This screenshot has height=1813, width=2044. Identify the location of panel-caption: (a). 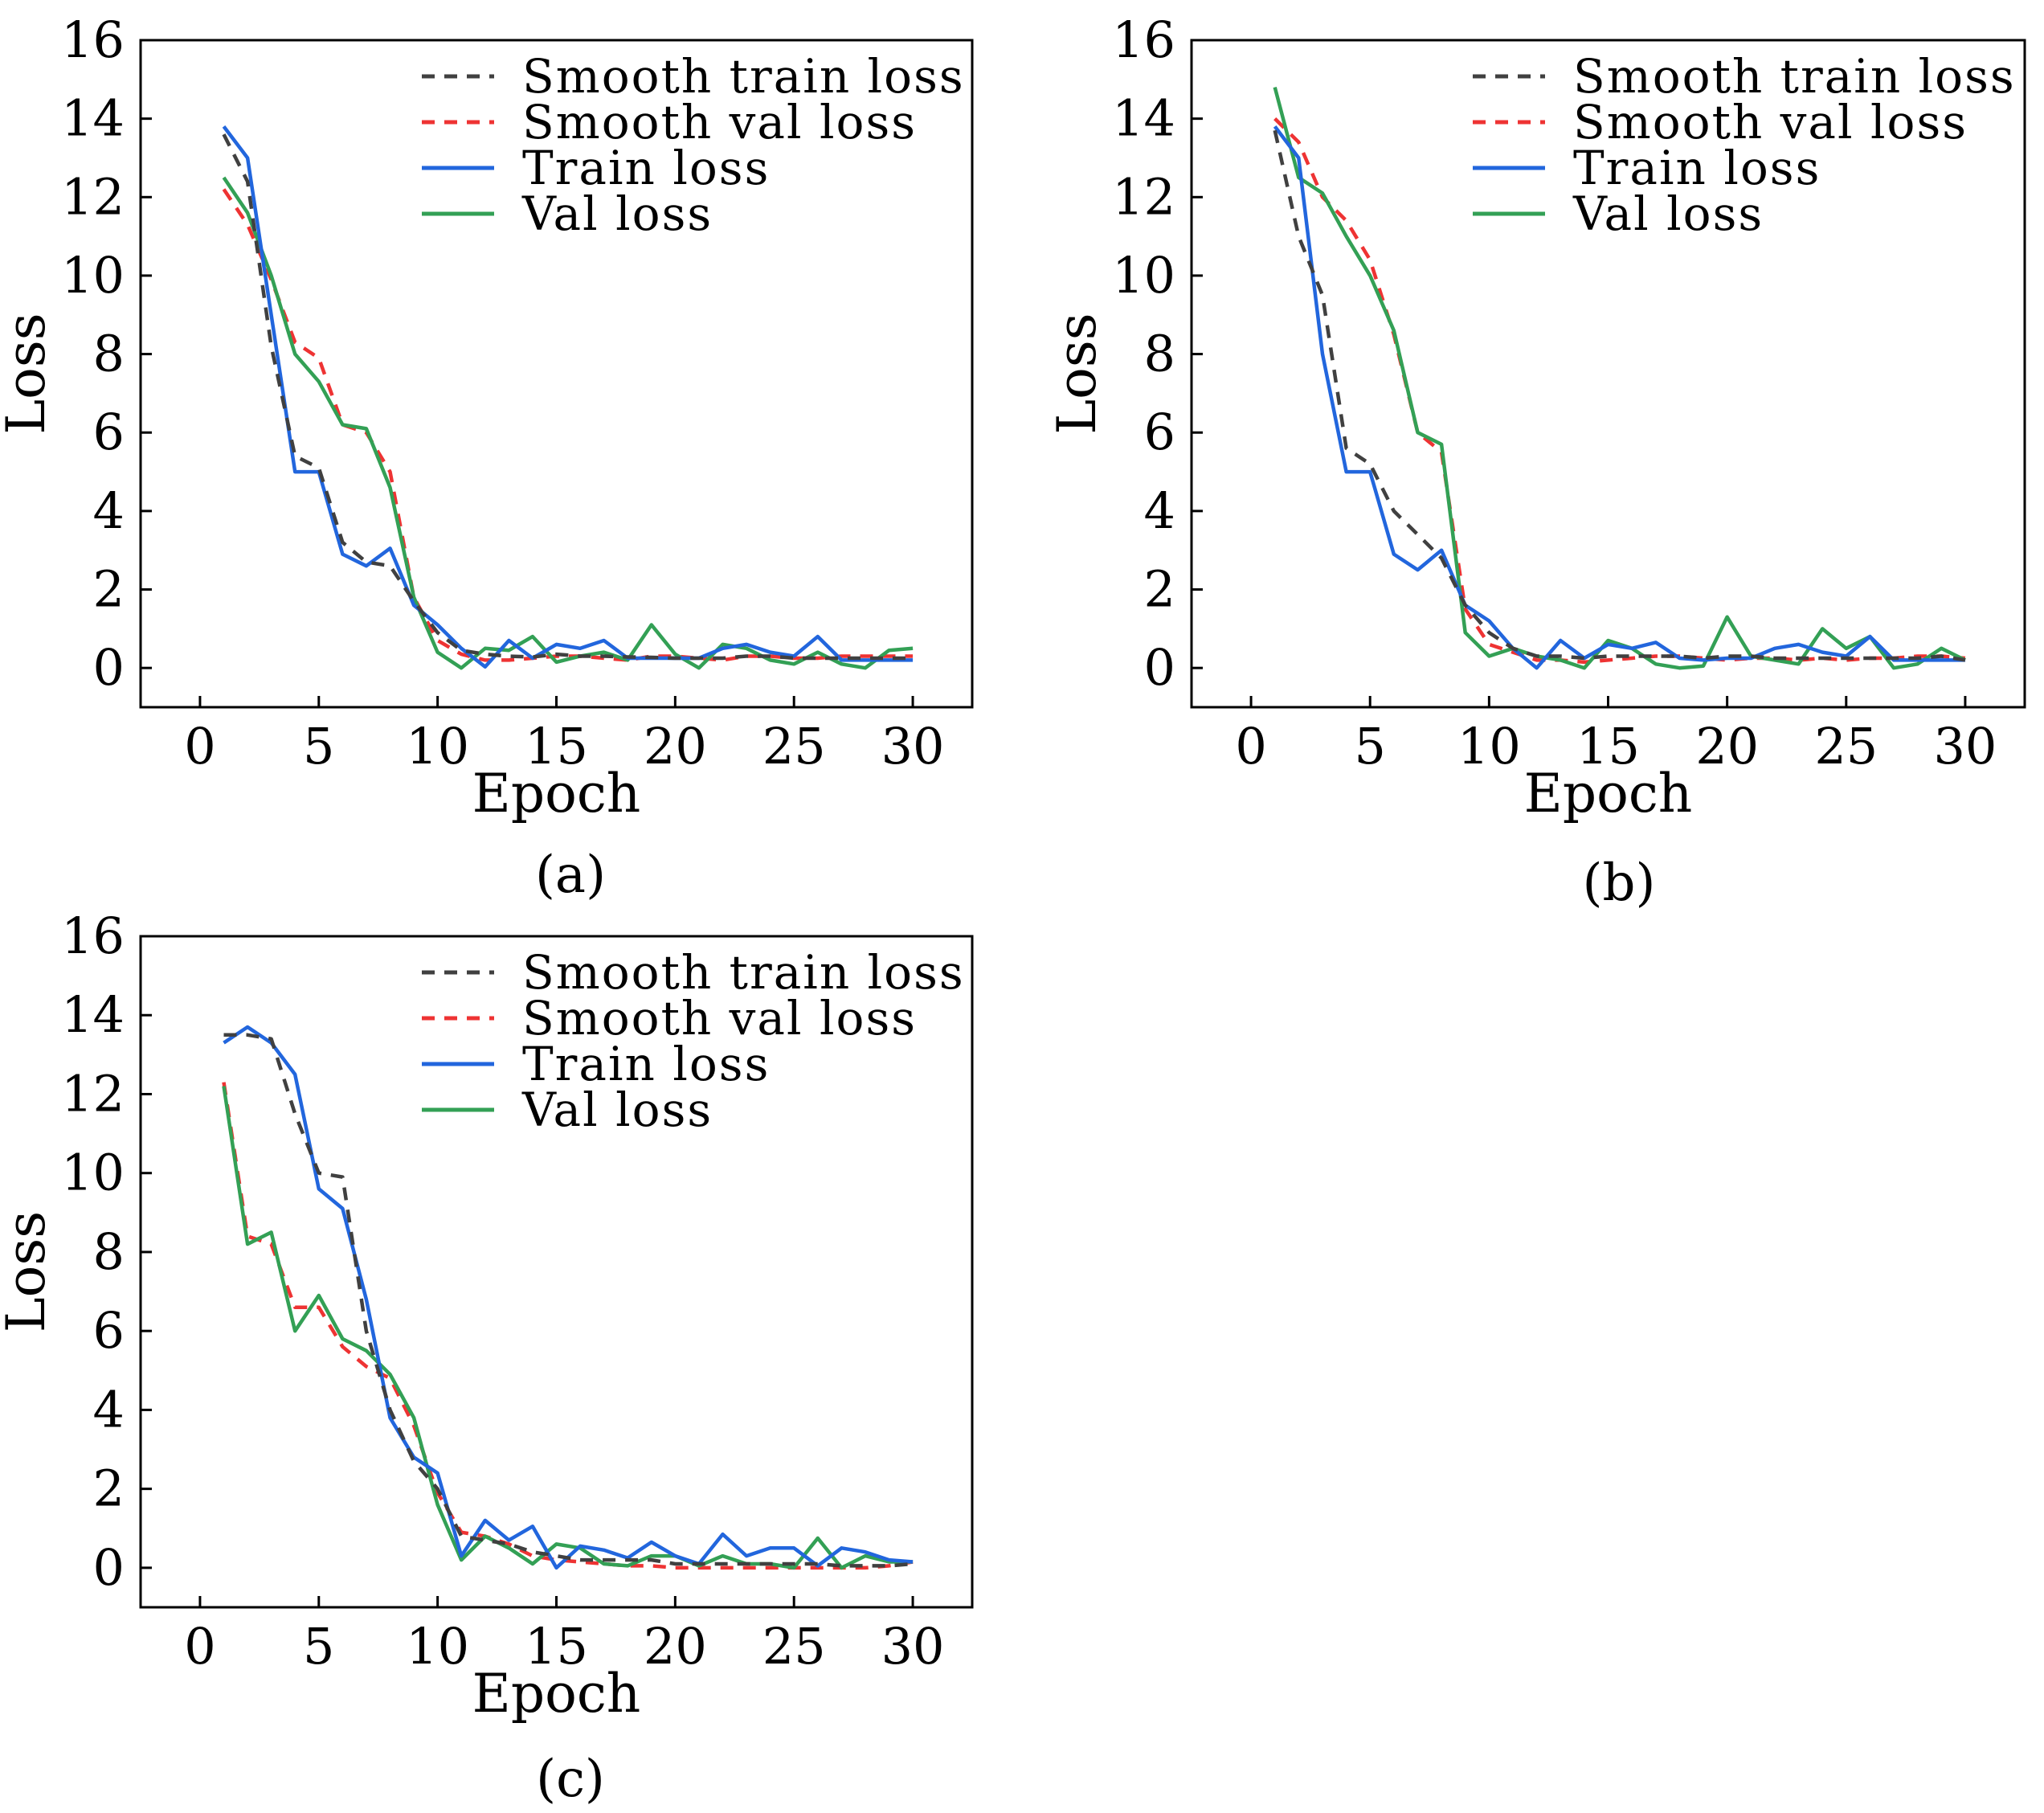
(570, 875).